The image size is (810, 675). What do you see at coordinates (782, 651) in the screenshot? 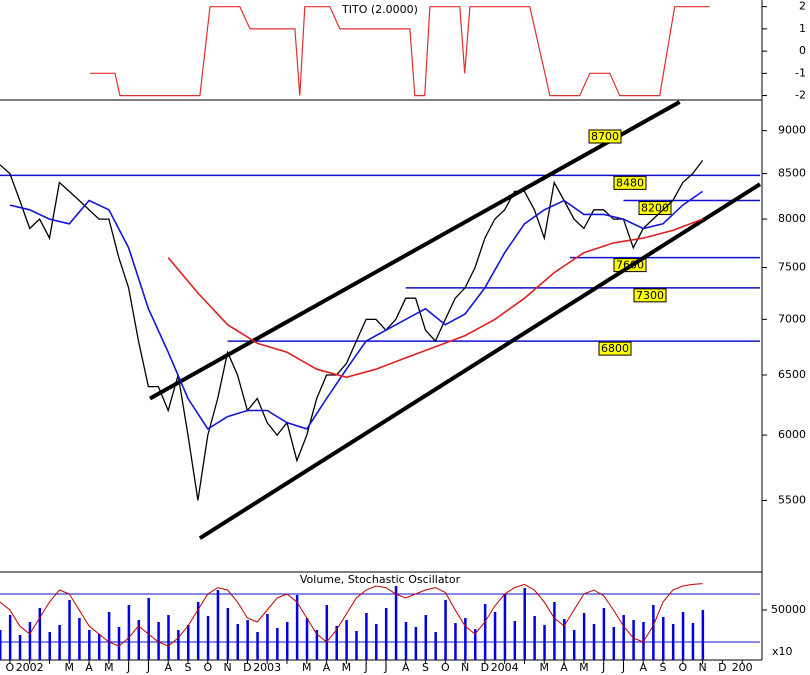
I see `unit-note: x10` at bounding box center [782, 651].